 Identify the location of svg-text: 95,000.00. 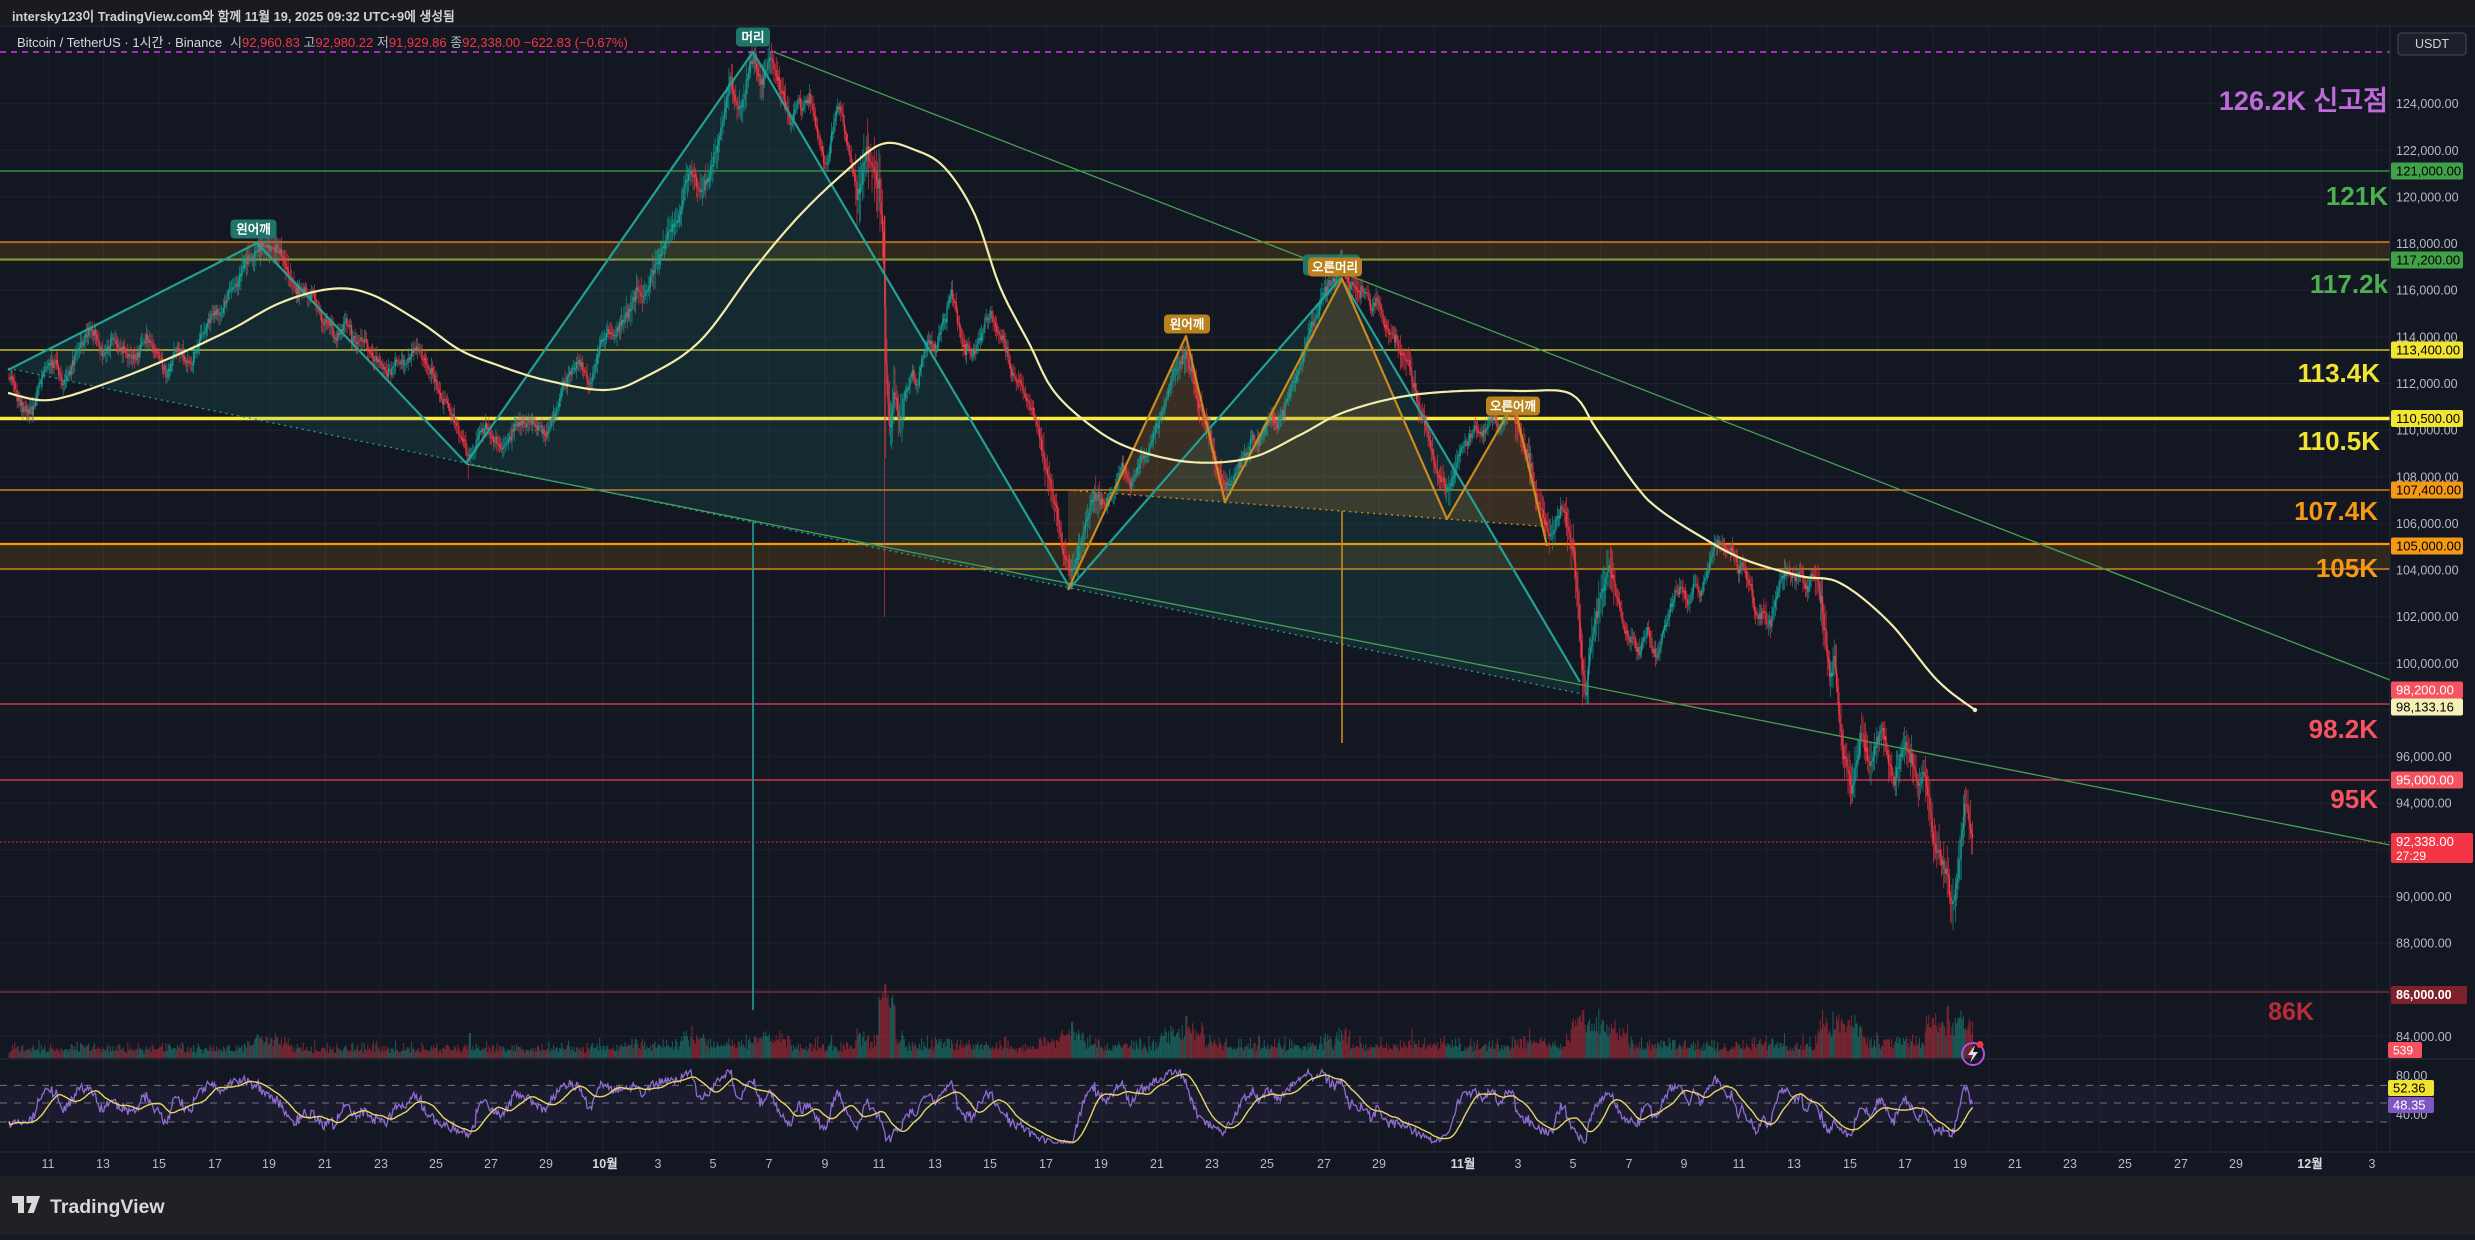
(2425, 780).